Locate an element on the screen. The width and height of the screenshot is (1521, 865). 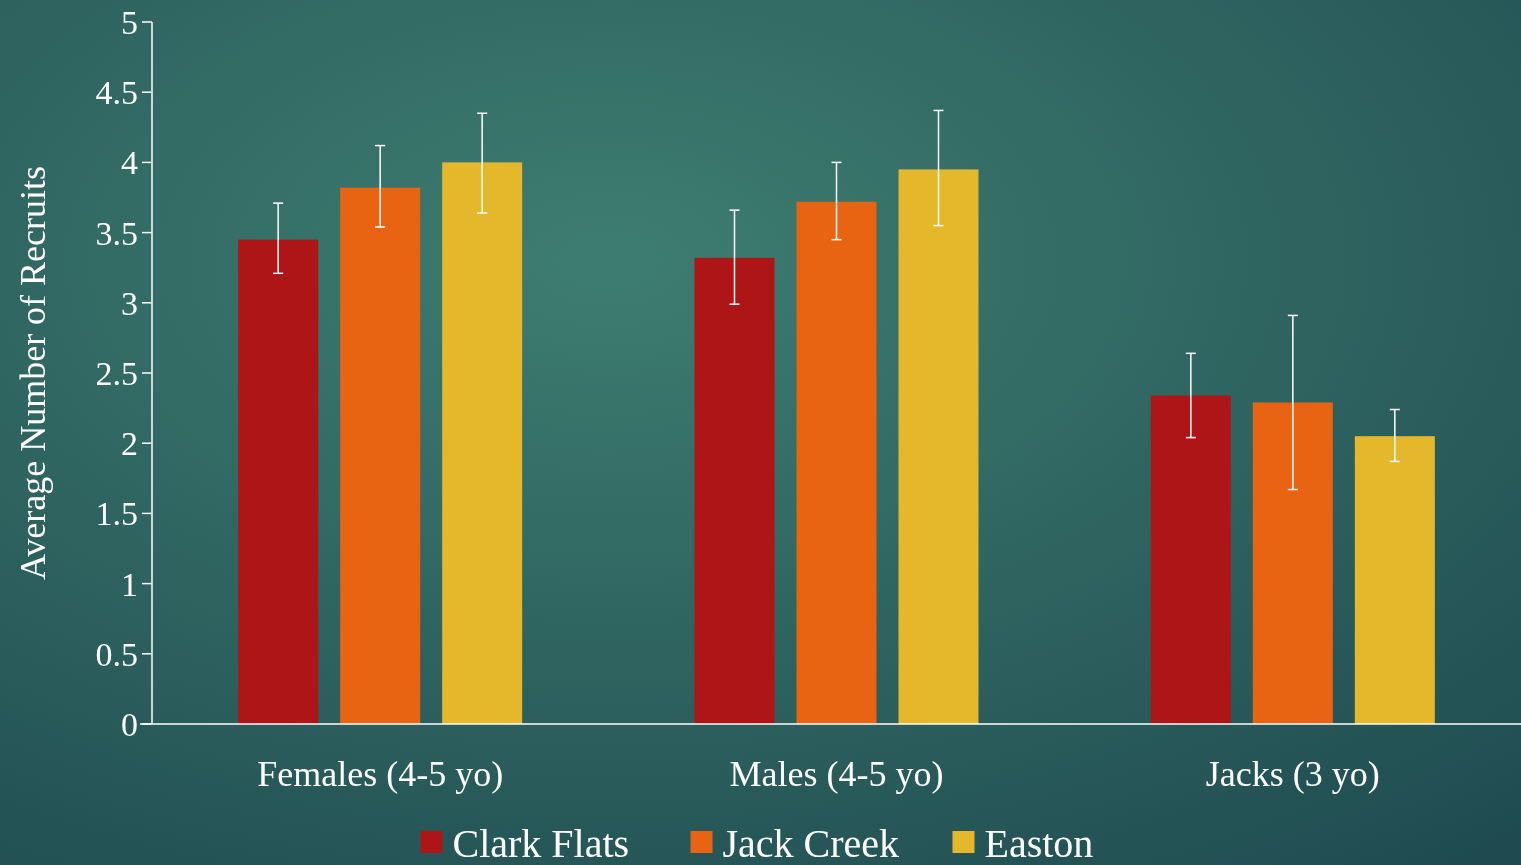
y-axis-title: Average Number of Recruits is located at coordinates (33, 373).